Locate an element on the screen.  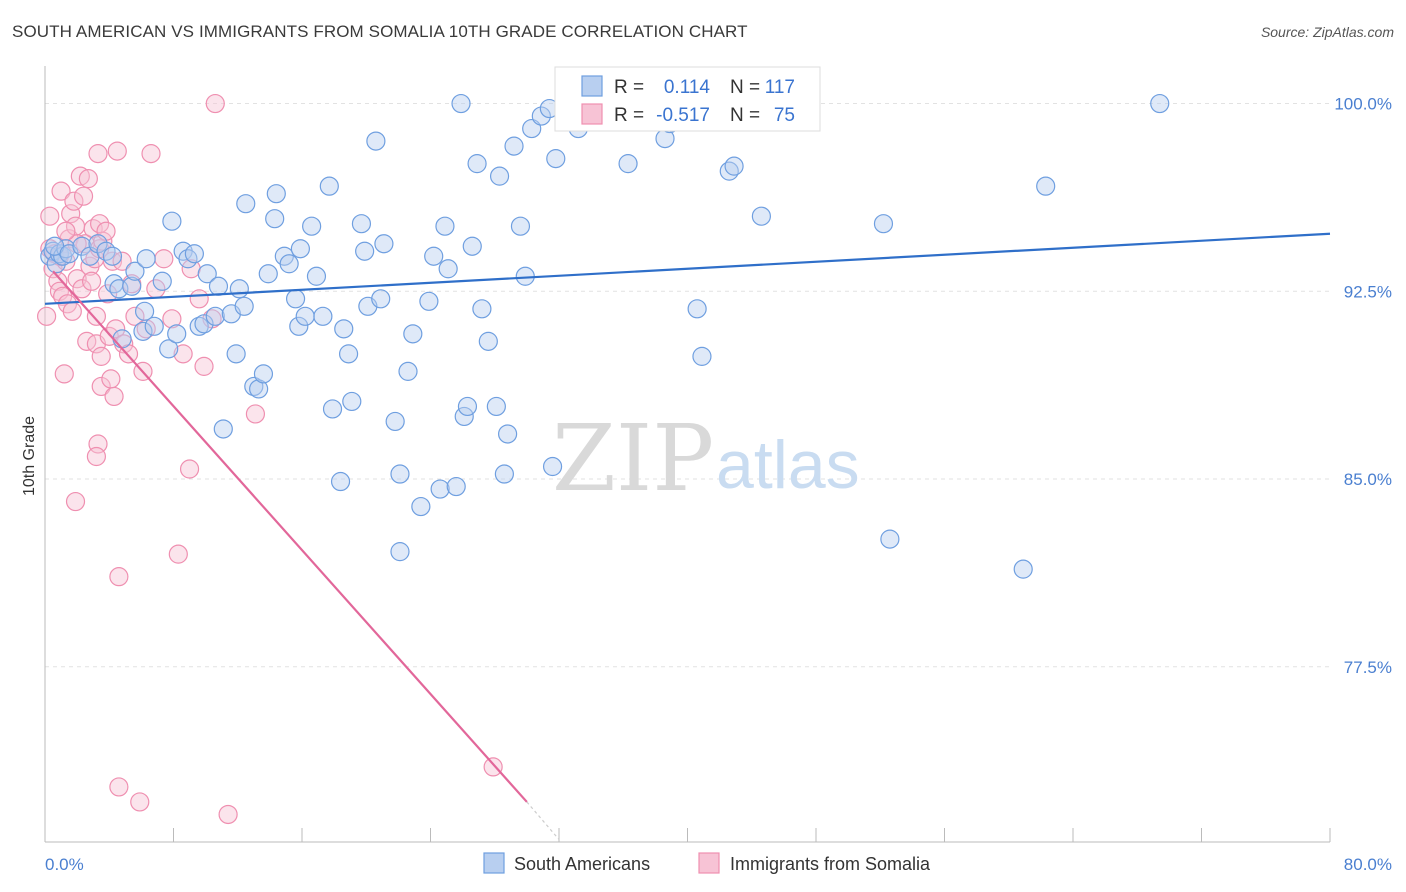
legend: South Americans Immigrants from Somalia is located at coordinates (707, 863).